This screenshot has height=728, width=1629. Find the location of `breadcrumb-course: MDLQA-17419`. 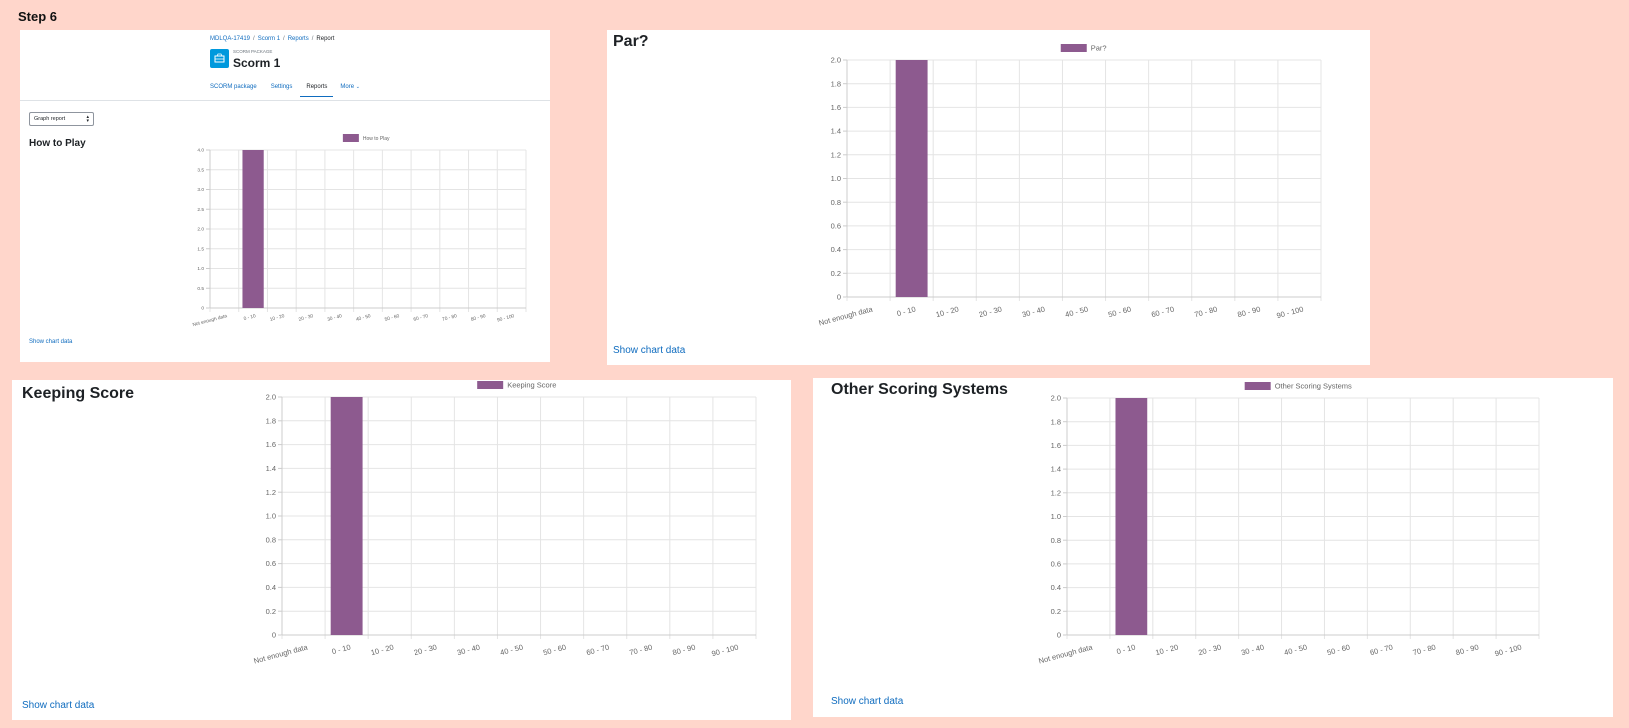

breadcrumb-course: MDLQA-17419 is located at coordinates (230, 39).